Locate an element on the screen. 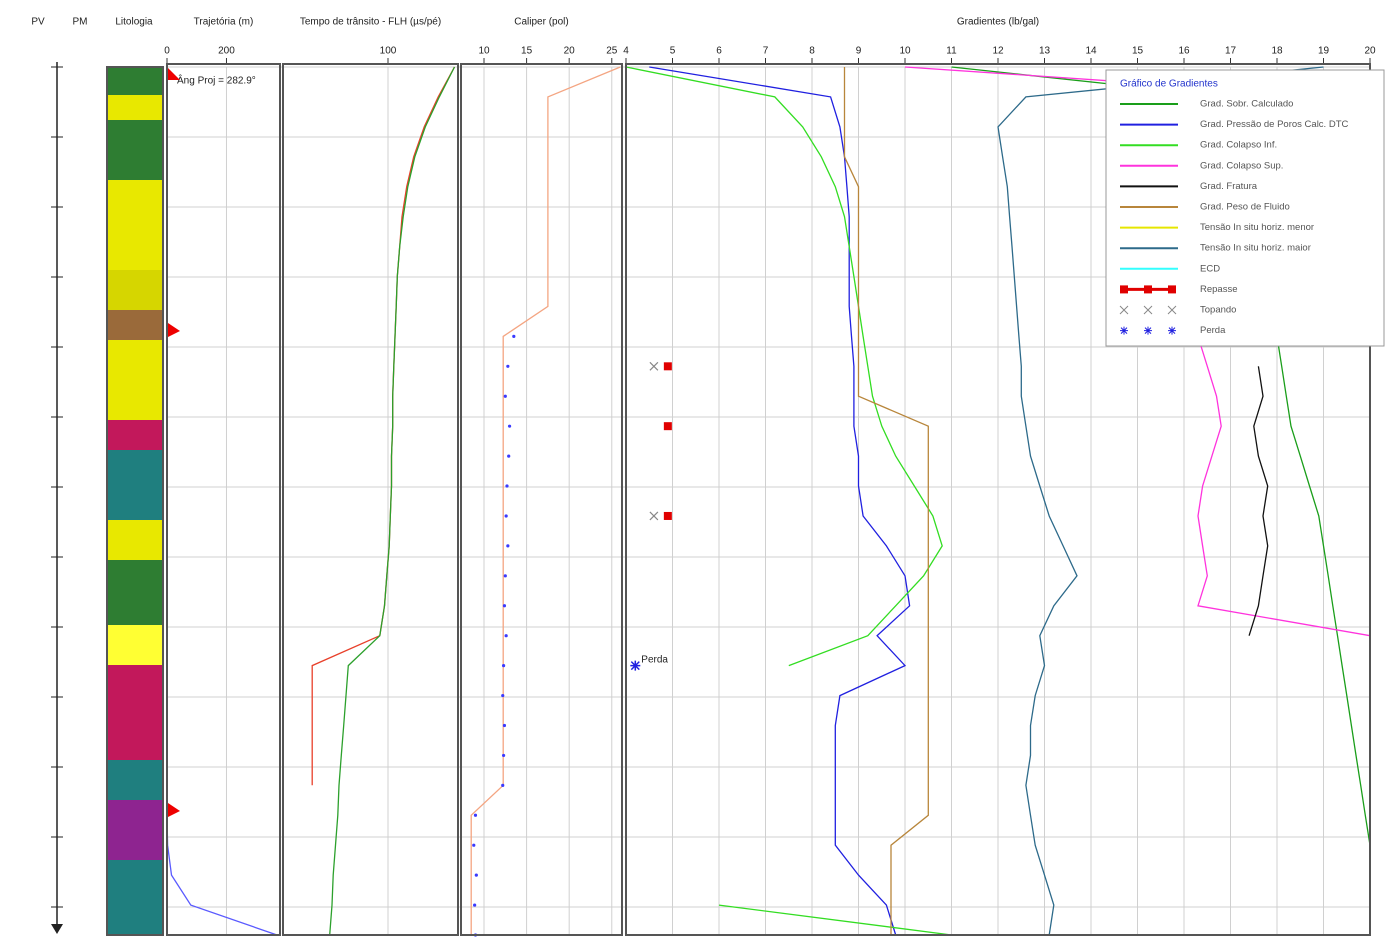 Image resolution: width=1385 pixels, height=938 pixels. x-tick-label: 100 is located at coordinates (388, 51).